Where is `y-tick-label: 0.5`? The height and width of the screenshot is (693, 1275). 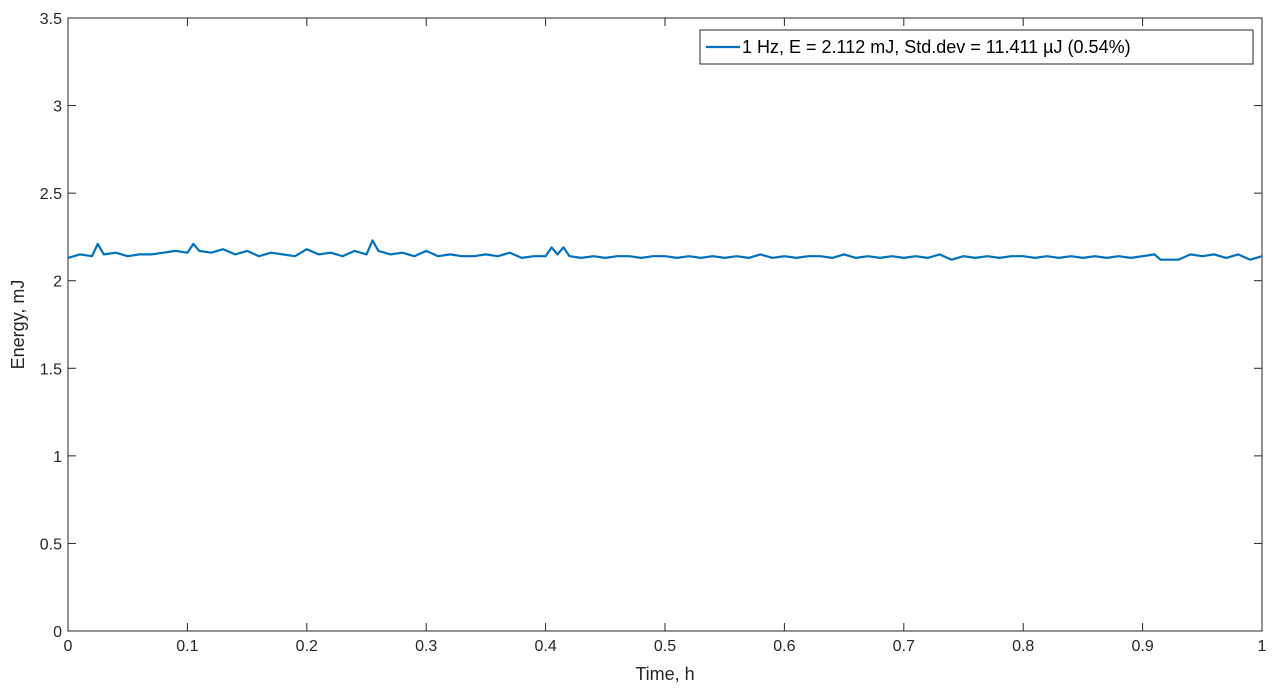
y-tick-label: 0.5 is located at coordinates (51, 544).